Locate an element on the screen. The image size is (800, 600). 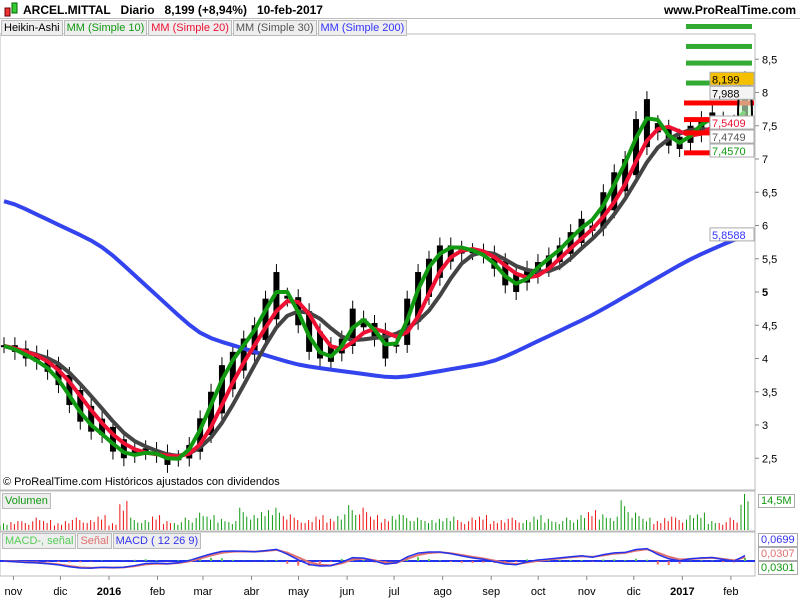
price-tag-label: 7,4749 is located at coordinates (729, 138).